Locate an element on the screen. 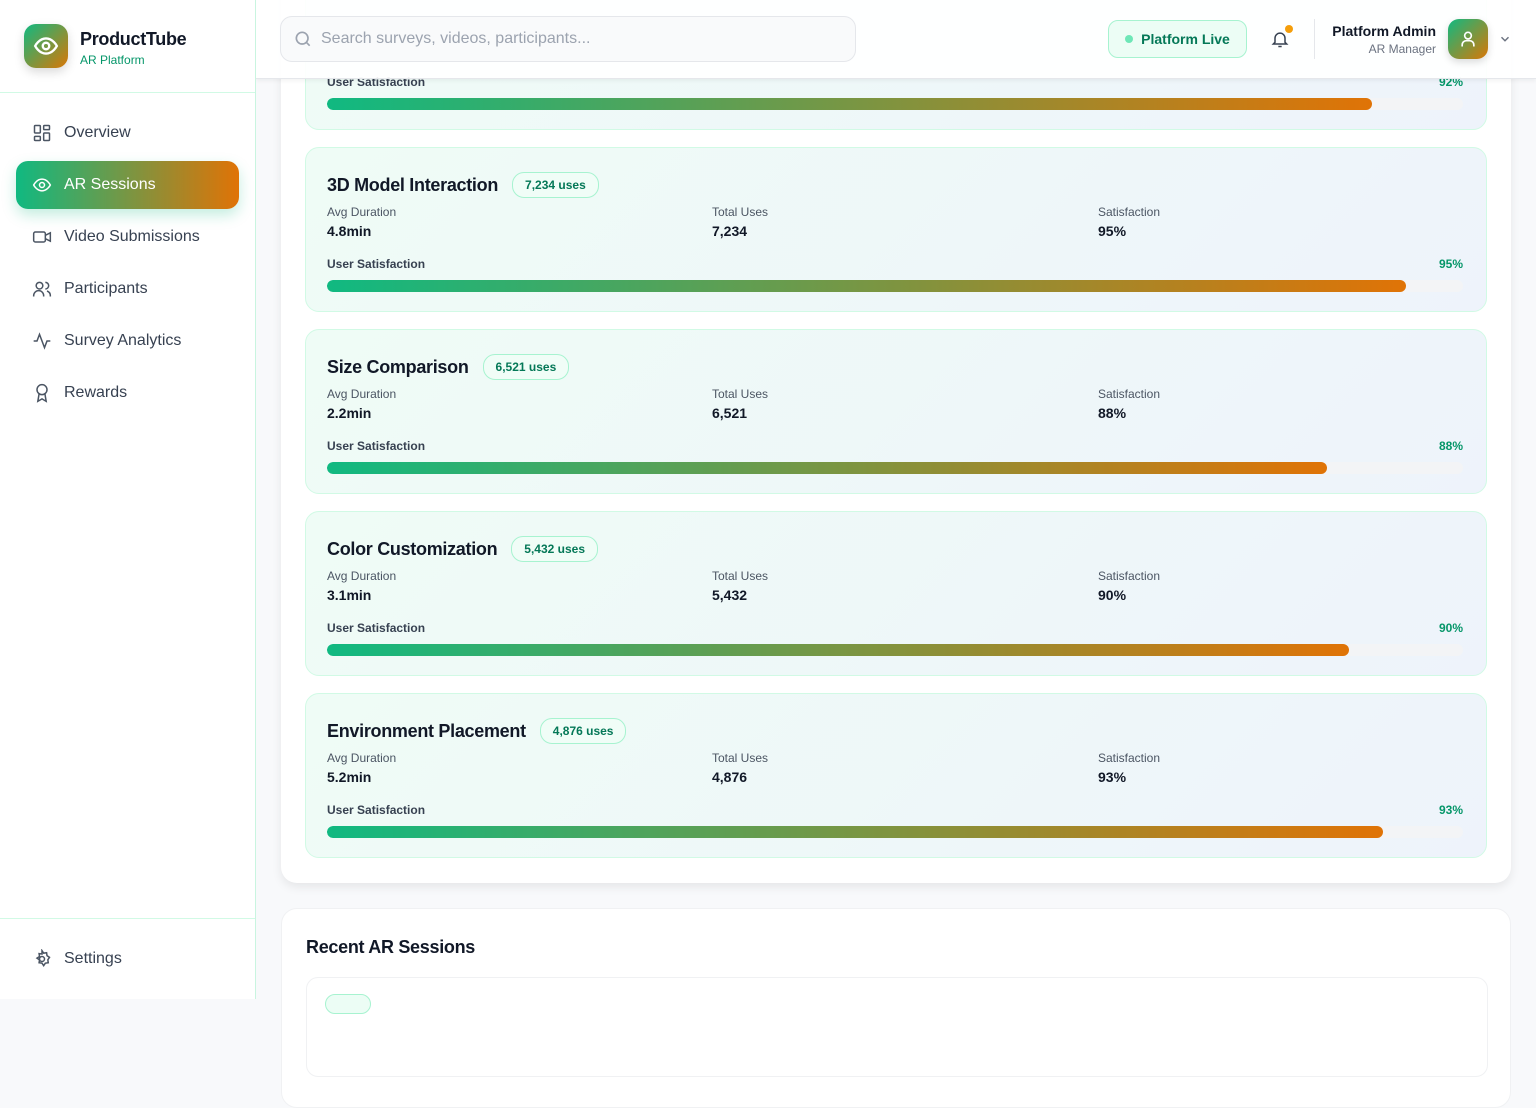  session-row is located at coordinates (897, 1027).